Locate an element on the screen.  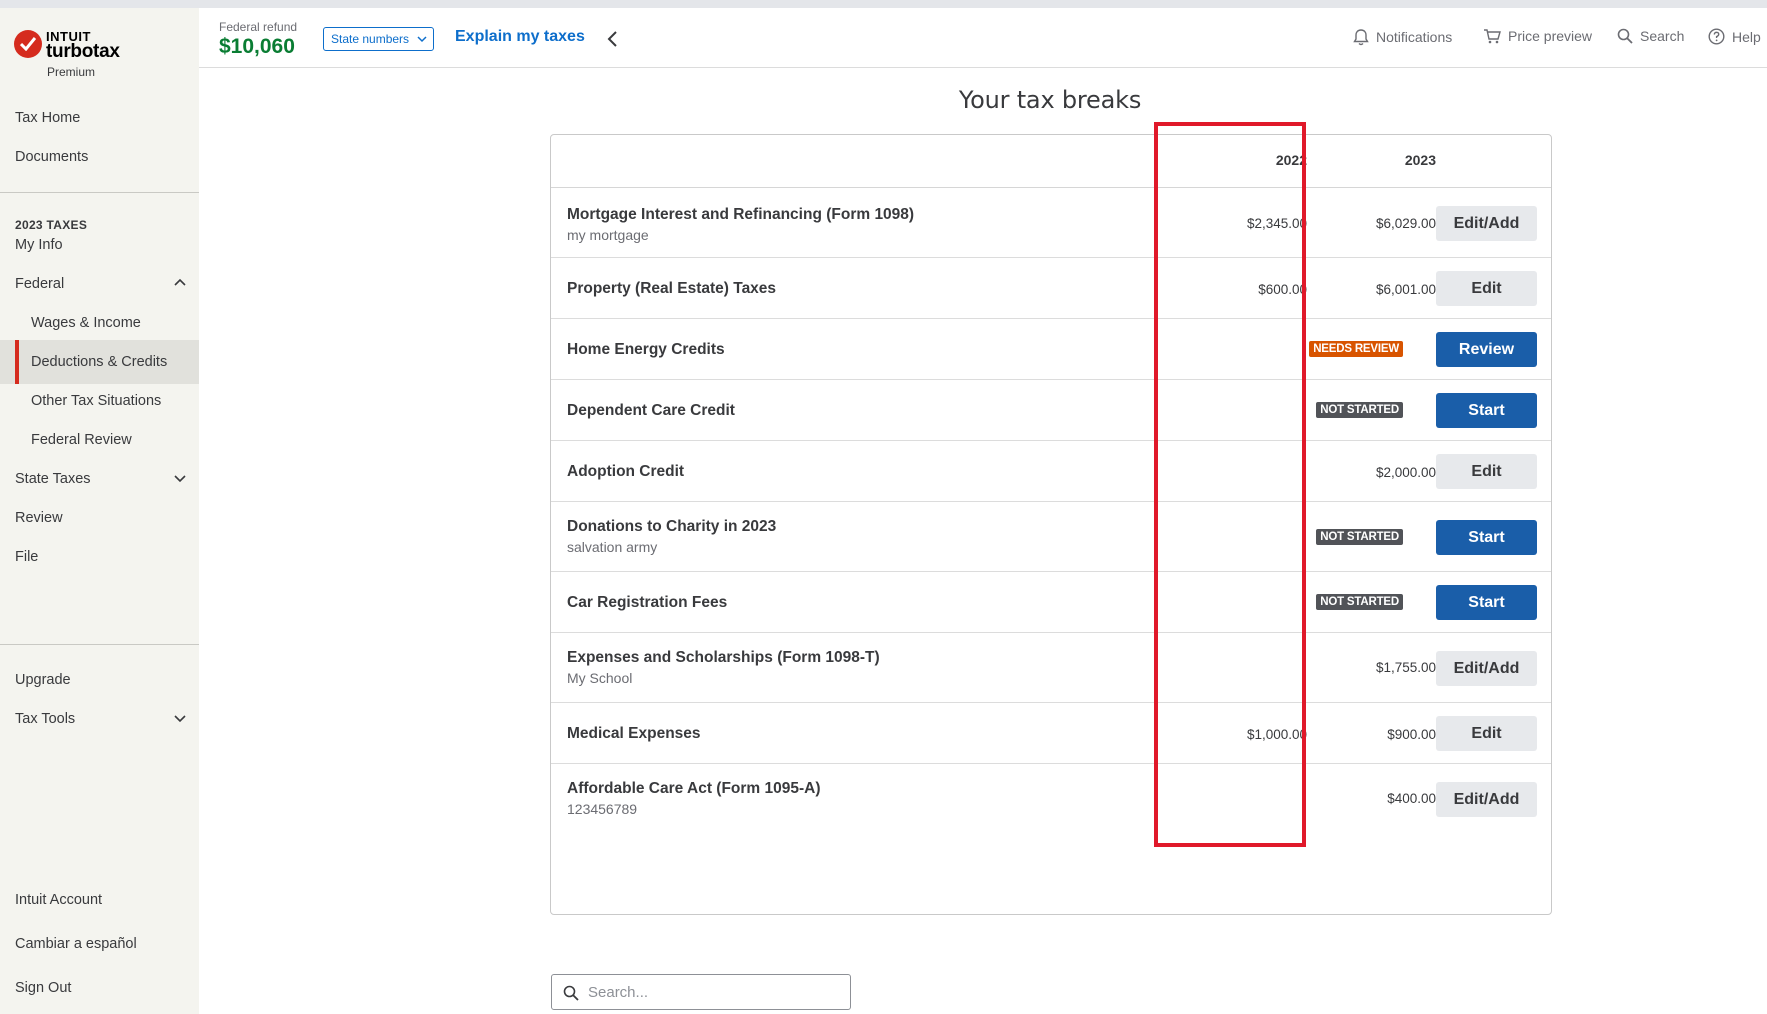
sidebar-item-label: Documents is located at coordinates (52, 157).